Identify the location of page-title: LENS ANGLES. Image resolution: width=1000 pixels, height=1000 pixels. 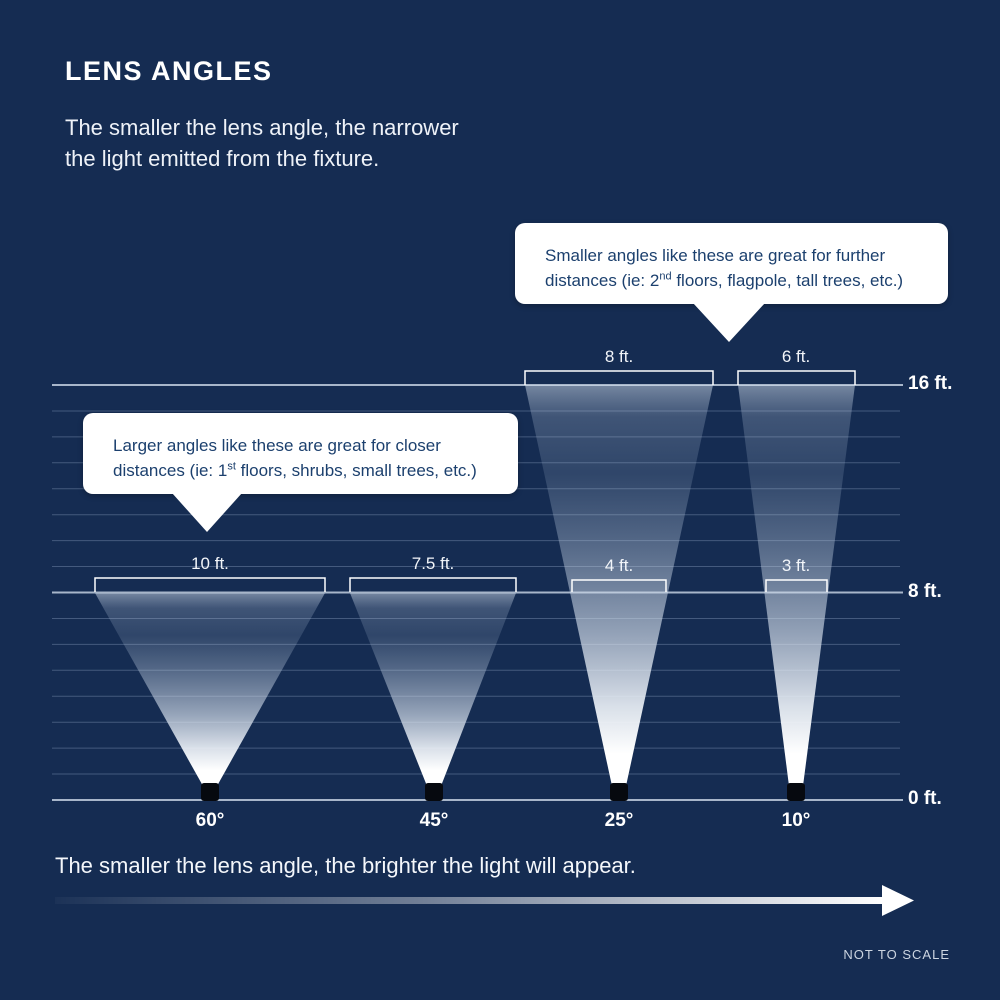
(169, 71).